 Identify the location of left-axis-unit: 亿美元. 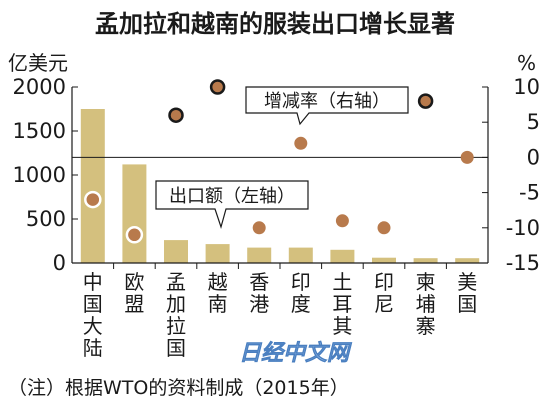
(38, 63).